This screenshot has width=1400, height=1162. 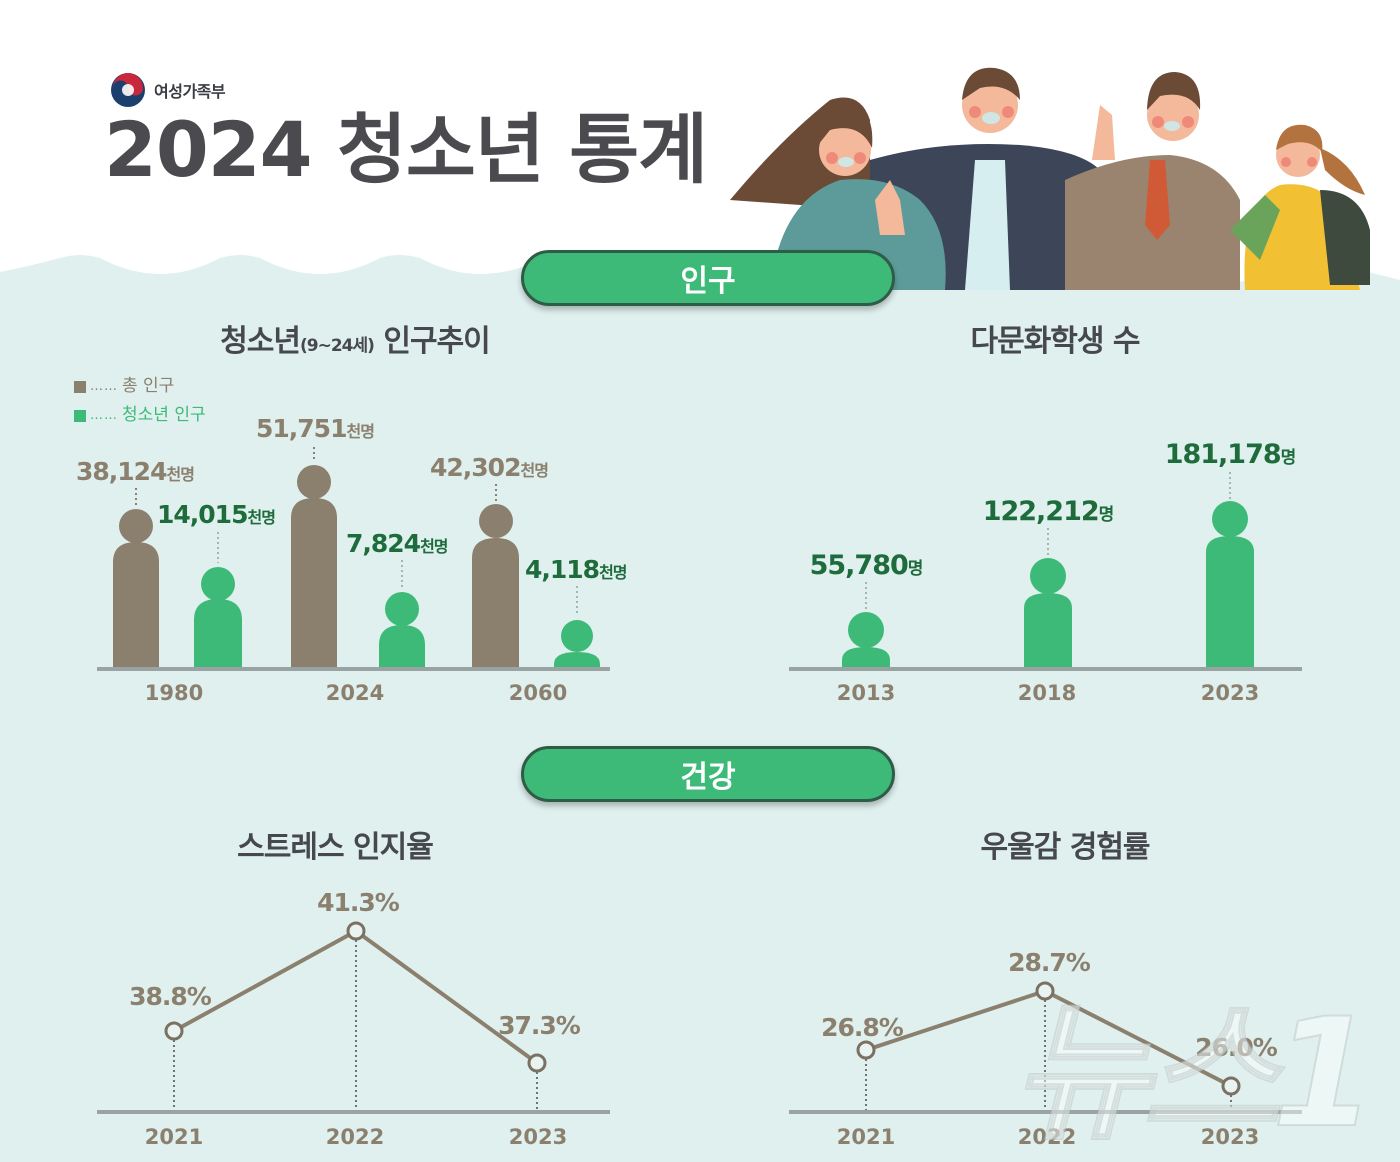 I want to click on stress-chart: 38.8% 41.3% 37.3% 2021 2022 2023, so click(x=353, y=1018).